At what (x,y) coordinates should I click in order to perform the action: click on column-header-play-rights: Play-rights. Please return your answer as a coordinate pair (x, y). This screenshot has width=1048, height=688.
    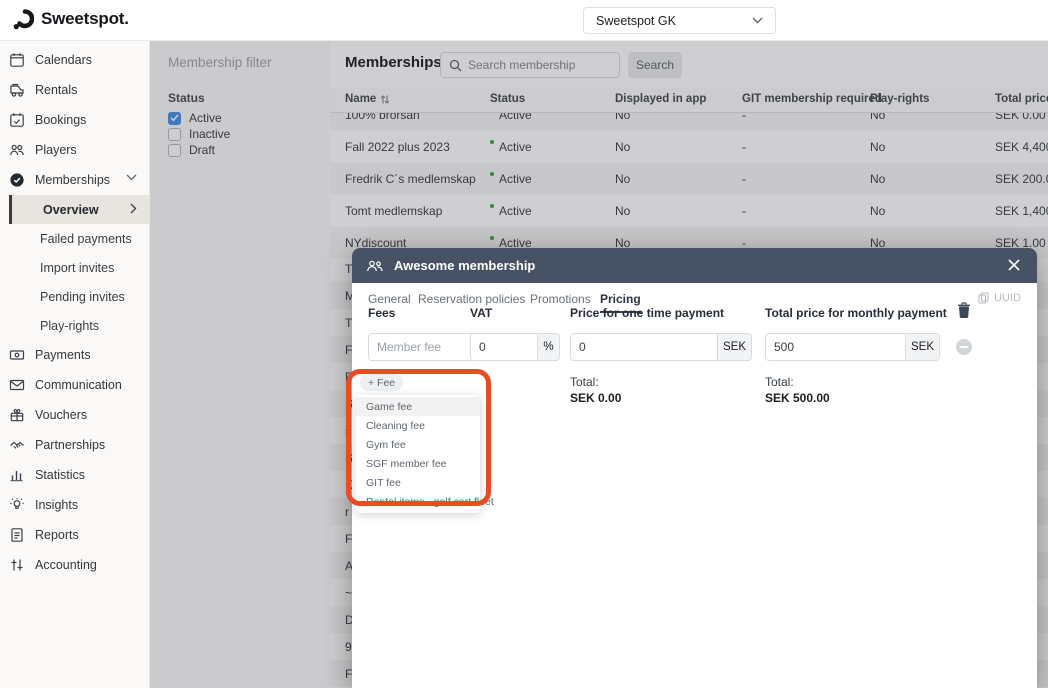
    Looking at the image, I should click on (900, 99).